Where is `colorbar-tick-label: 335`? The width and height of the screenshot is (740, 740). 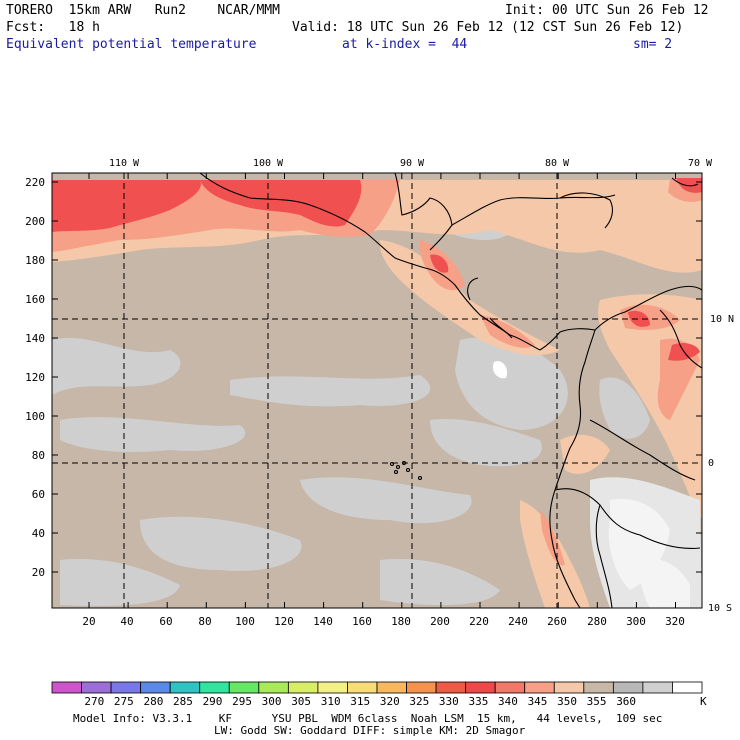
colorbar-tick-label: 335 is located at coordinates (478, 701).